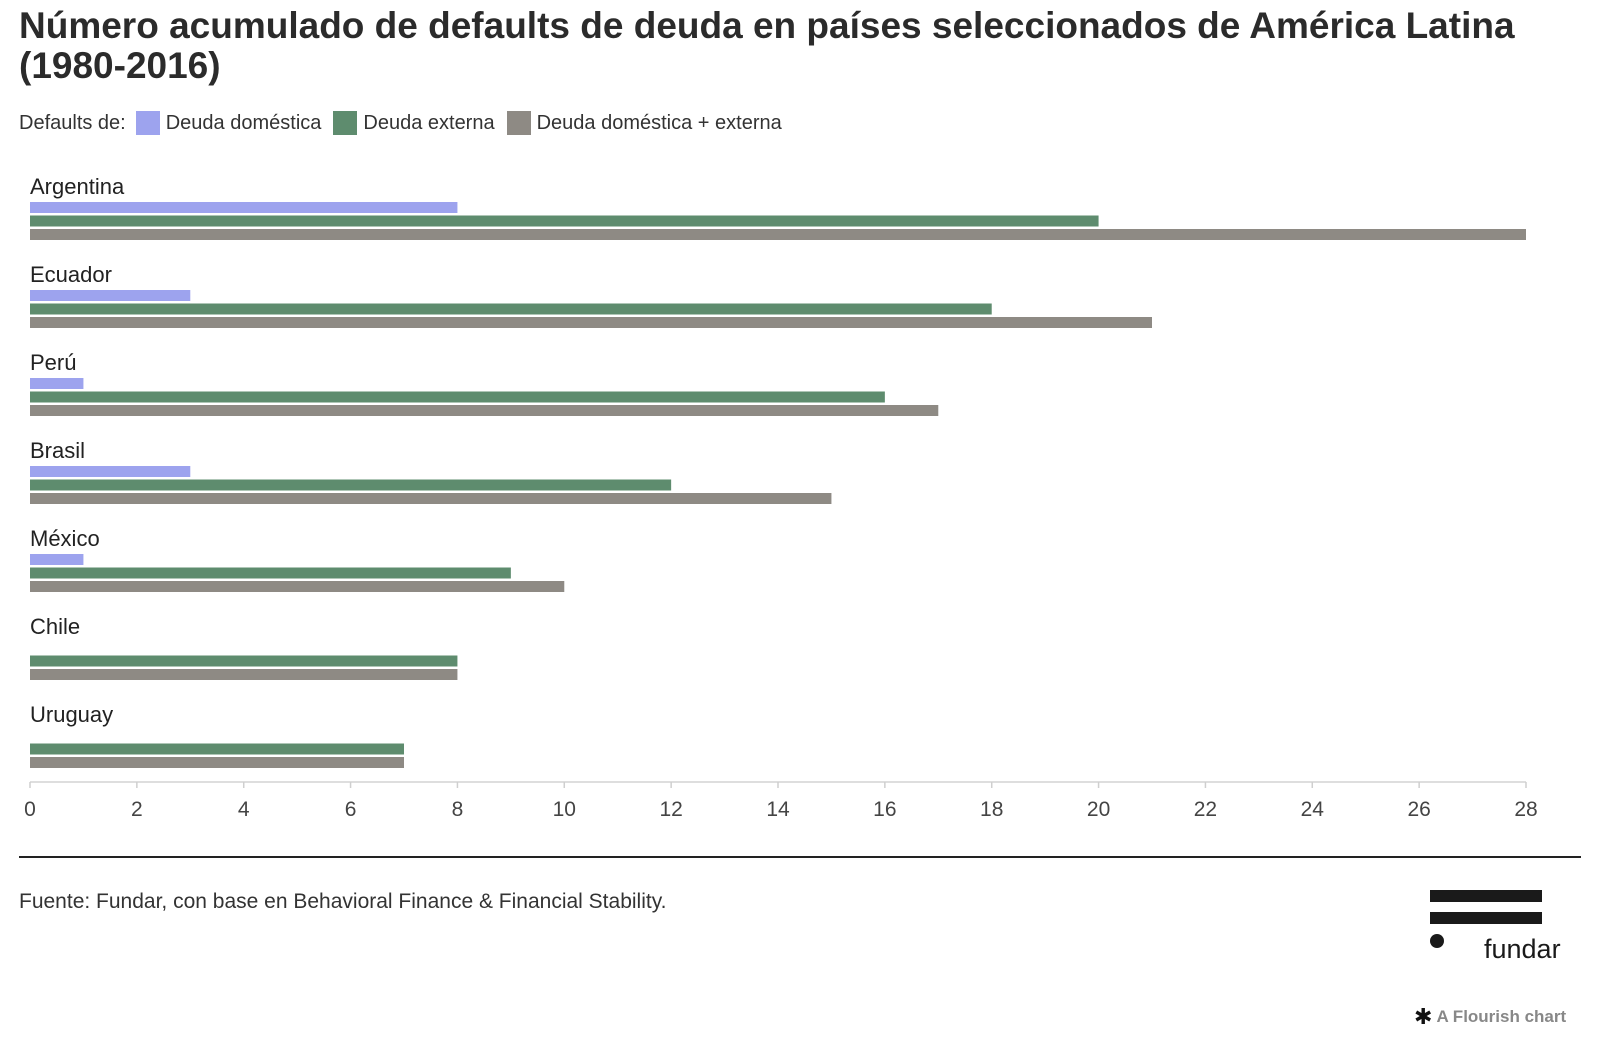  What do you see at coordinates (297, 586) in the screenshot?
I see `bar-mexico-deuda-domestica-externa` at bounding box center [297, 586].